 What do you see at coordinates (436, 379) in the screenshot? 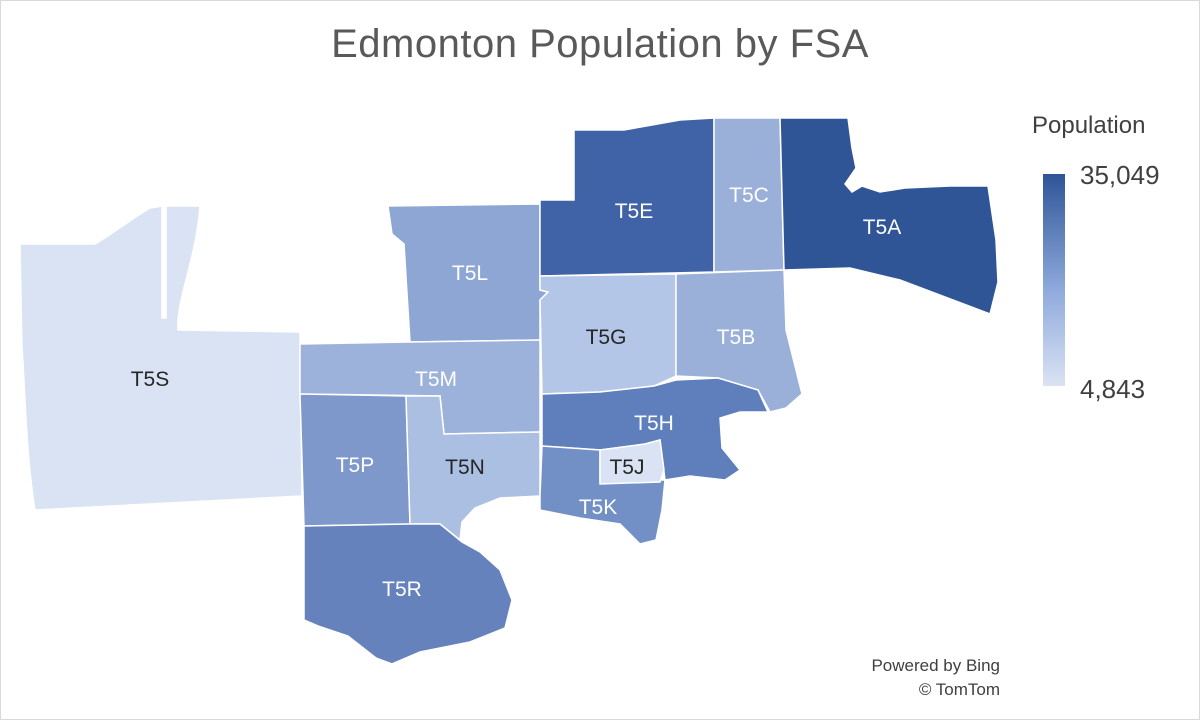
I see `region-label: T5M` at bounding box center [436, 379].